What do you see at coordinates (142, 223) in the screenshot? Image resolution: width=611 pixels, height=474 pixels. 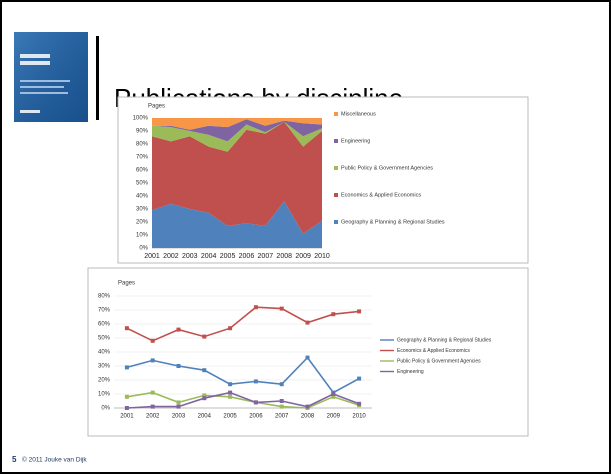 I see `y-tick-label: 20%` at bounding box center [142, 223].